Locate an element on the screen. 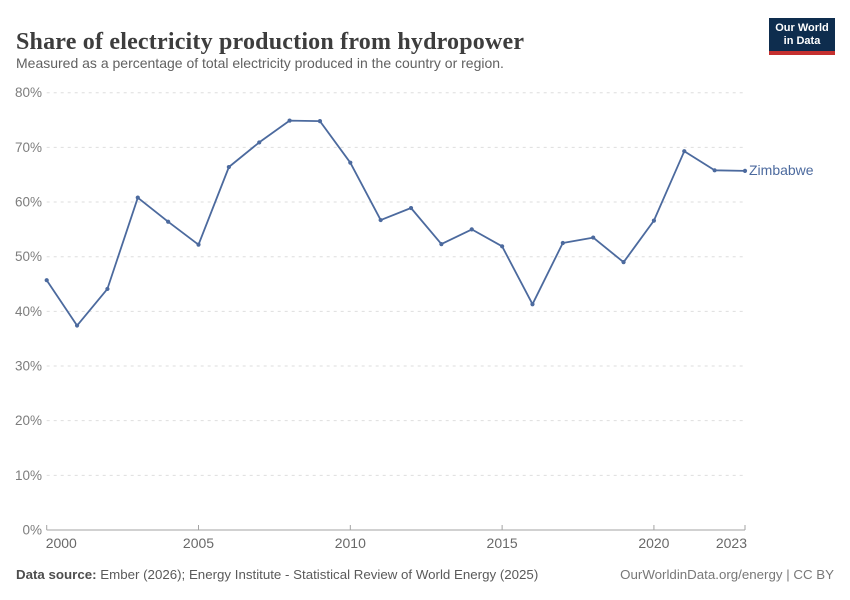 The image size is (850, 600). data-source-label: Data source: is located at coordinates (56, 574).